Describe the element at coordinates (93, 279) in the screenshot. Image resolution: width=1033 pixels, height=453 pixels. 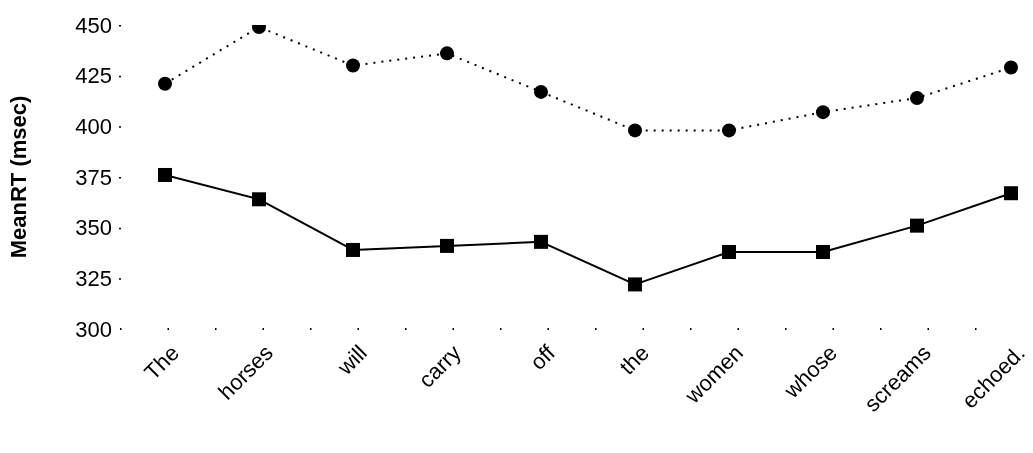
I see `y-tick-label: 325` at that location.